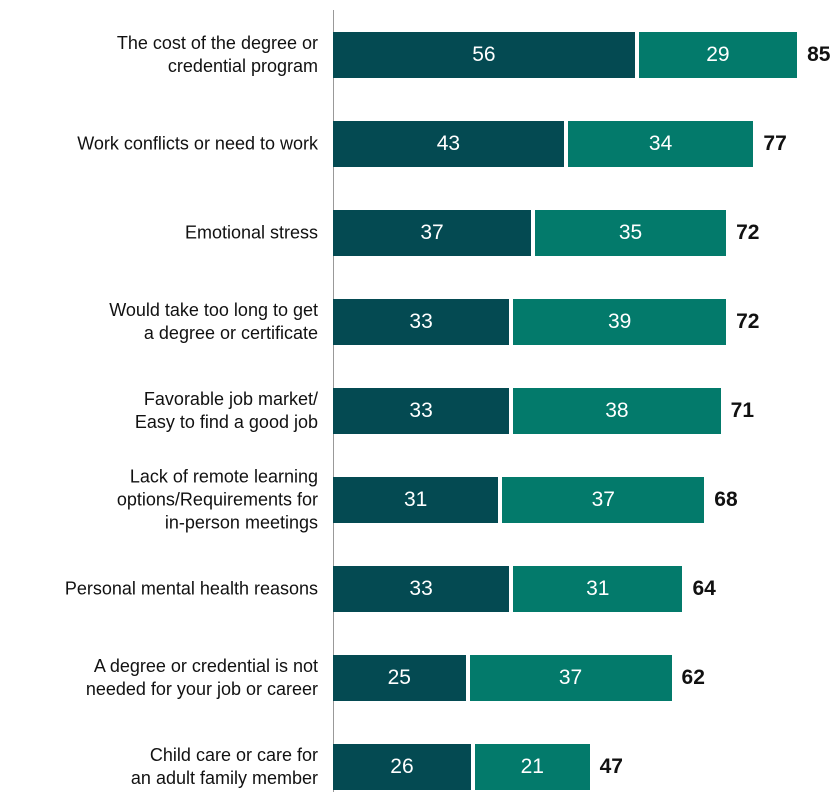 The width and height of the screenshot is (838, 792). Describe the element at coordinates (775, 143) in the screenshot. I see `total-label: 77` at that location.